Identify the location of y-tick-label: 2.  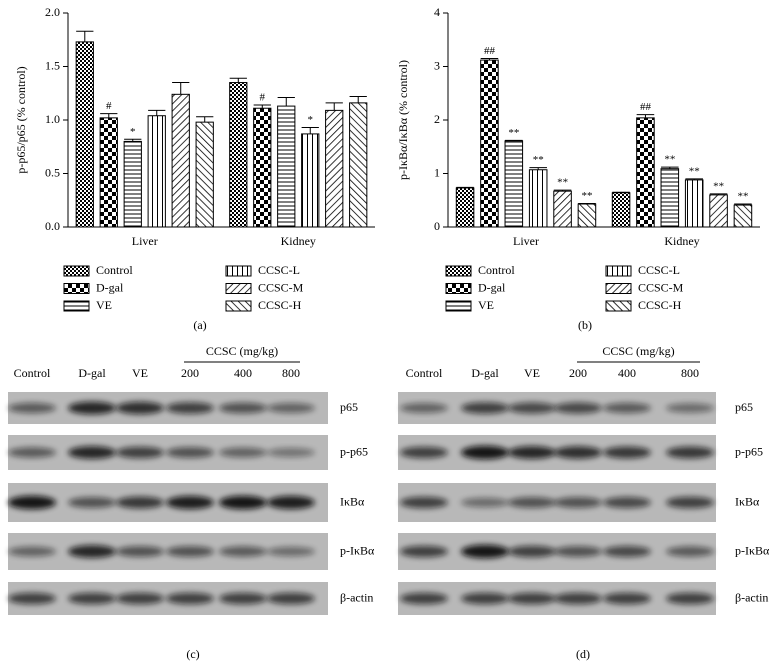
(437, 119).